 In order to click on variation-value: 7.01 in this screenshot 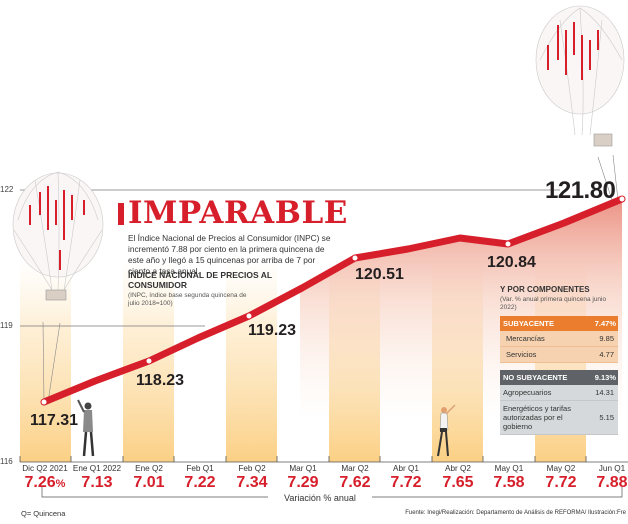, I will do `click(149, 482)`.